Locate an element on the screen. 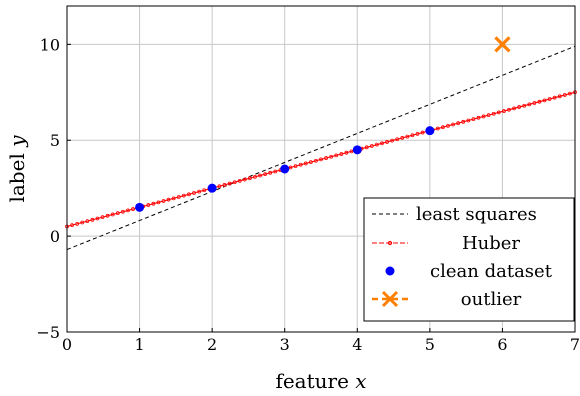 The width and height of the screenshot is (580, 396). legend-box is located at coordinates (469, 259).